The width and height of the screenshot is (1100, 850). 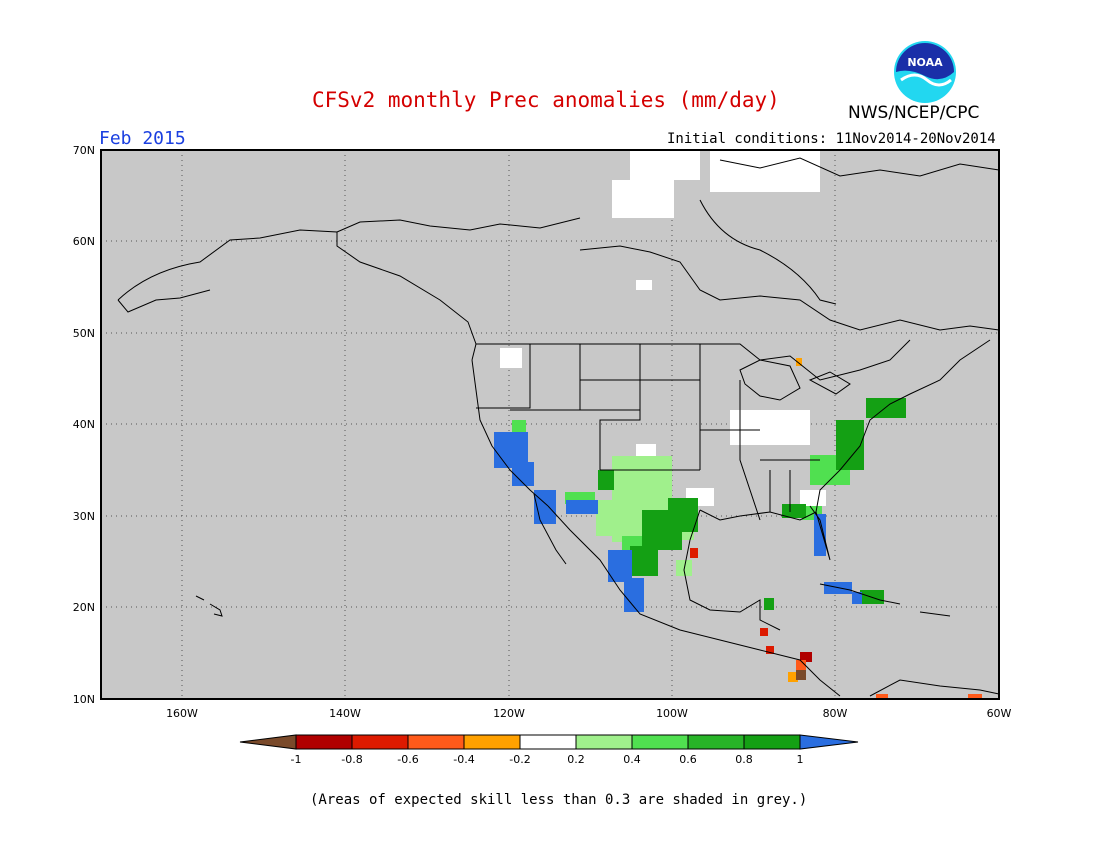 I want to click on colorbar, so click(x=549, y=742).